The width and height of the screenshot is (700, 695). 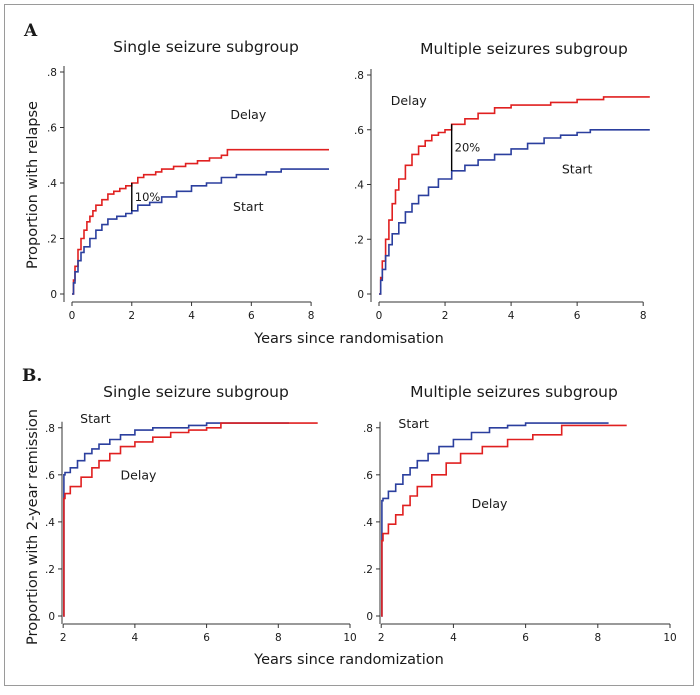 I want to click on panel-letter-a: A, so click(x=30, y=31).